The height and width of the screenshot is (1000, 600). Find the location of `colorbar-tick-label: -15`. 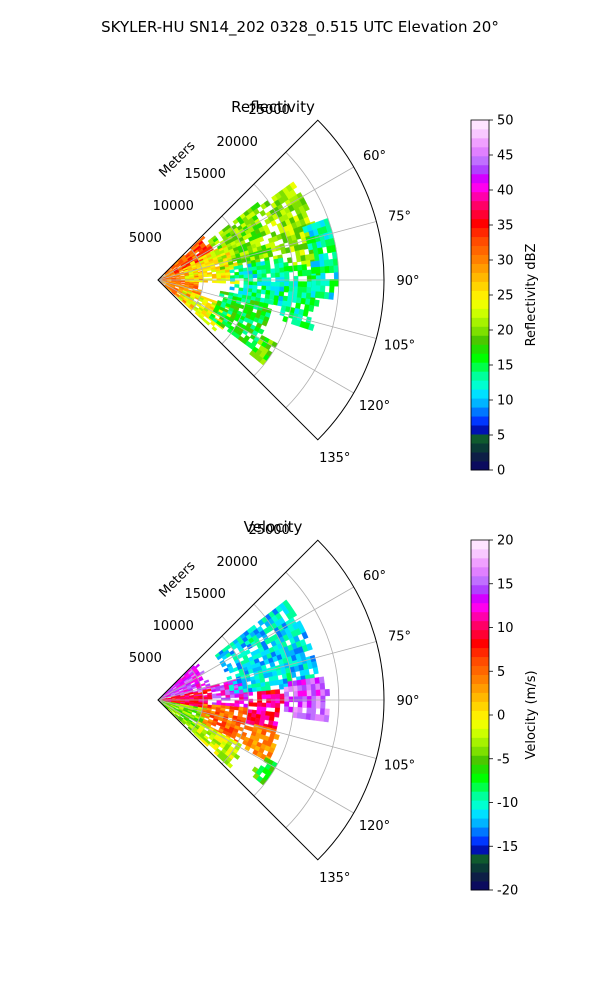

colorbar-tick-label: -15 is located at coordinates (507, 847).